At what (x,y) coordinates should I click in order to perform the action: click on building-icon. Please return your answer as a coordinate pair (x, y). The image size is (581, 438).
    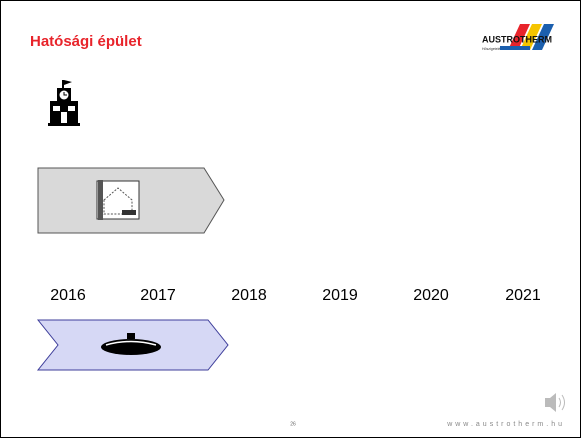
    Looking at the image, I should click on (64, 103).